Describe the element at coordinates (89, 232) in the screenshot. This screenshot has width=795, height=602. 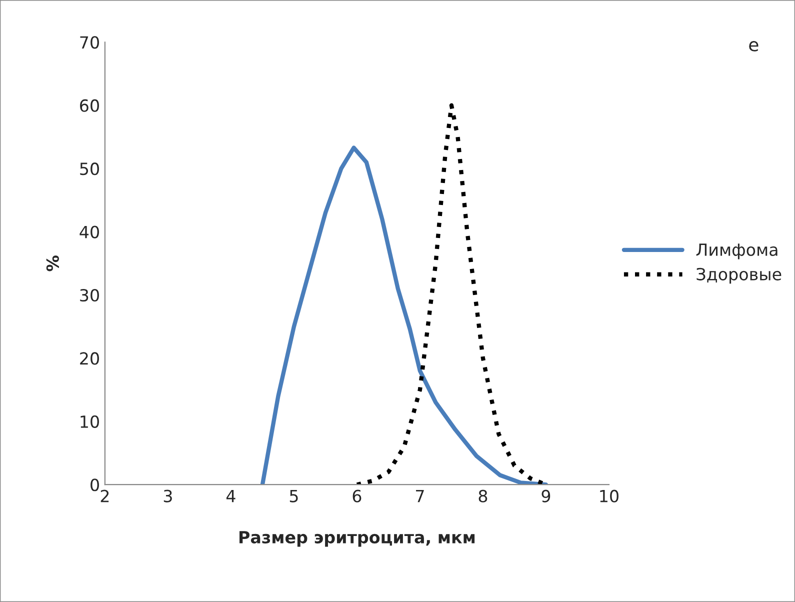
I see `y-tick-label: 40` at that location.